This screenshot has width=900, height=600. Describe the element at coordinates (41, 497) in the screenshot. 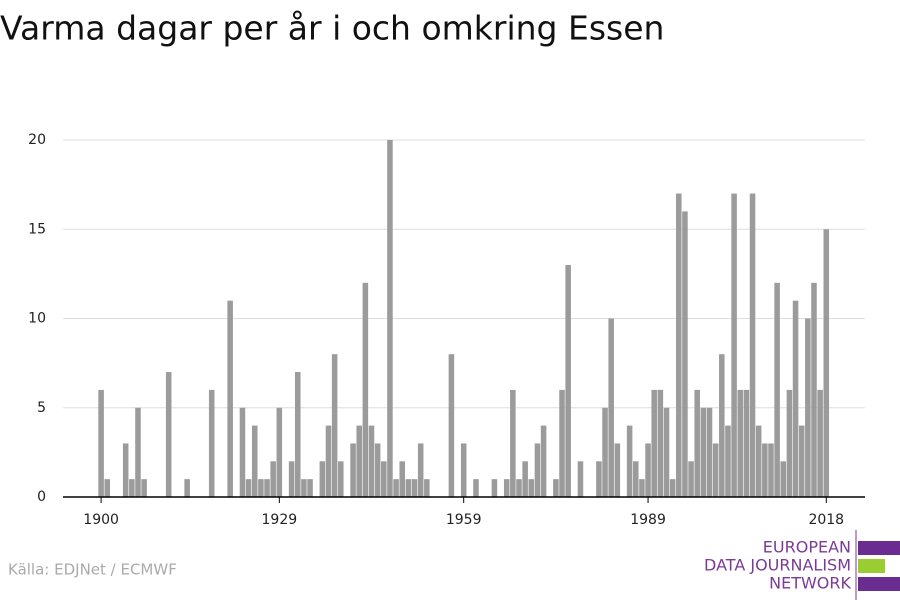

I see `y-tick-label: 0` at that location.